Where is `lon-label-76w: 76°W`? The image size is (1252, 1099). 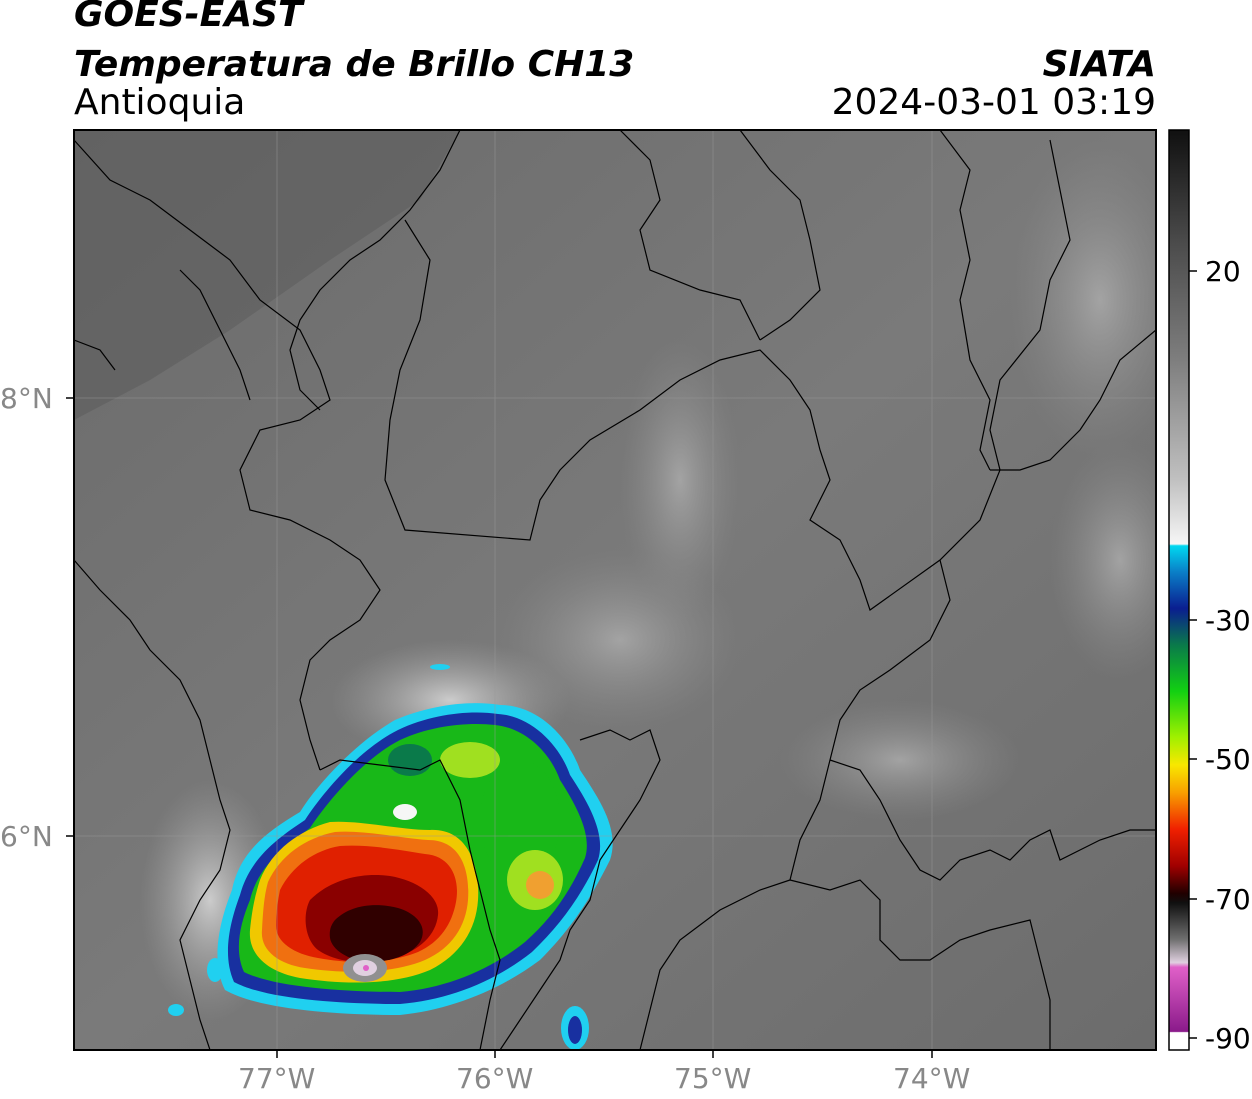 lon-label-76w: 76°W is located at coordinates (495, 1078).